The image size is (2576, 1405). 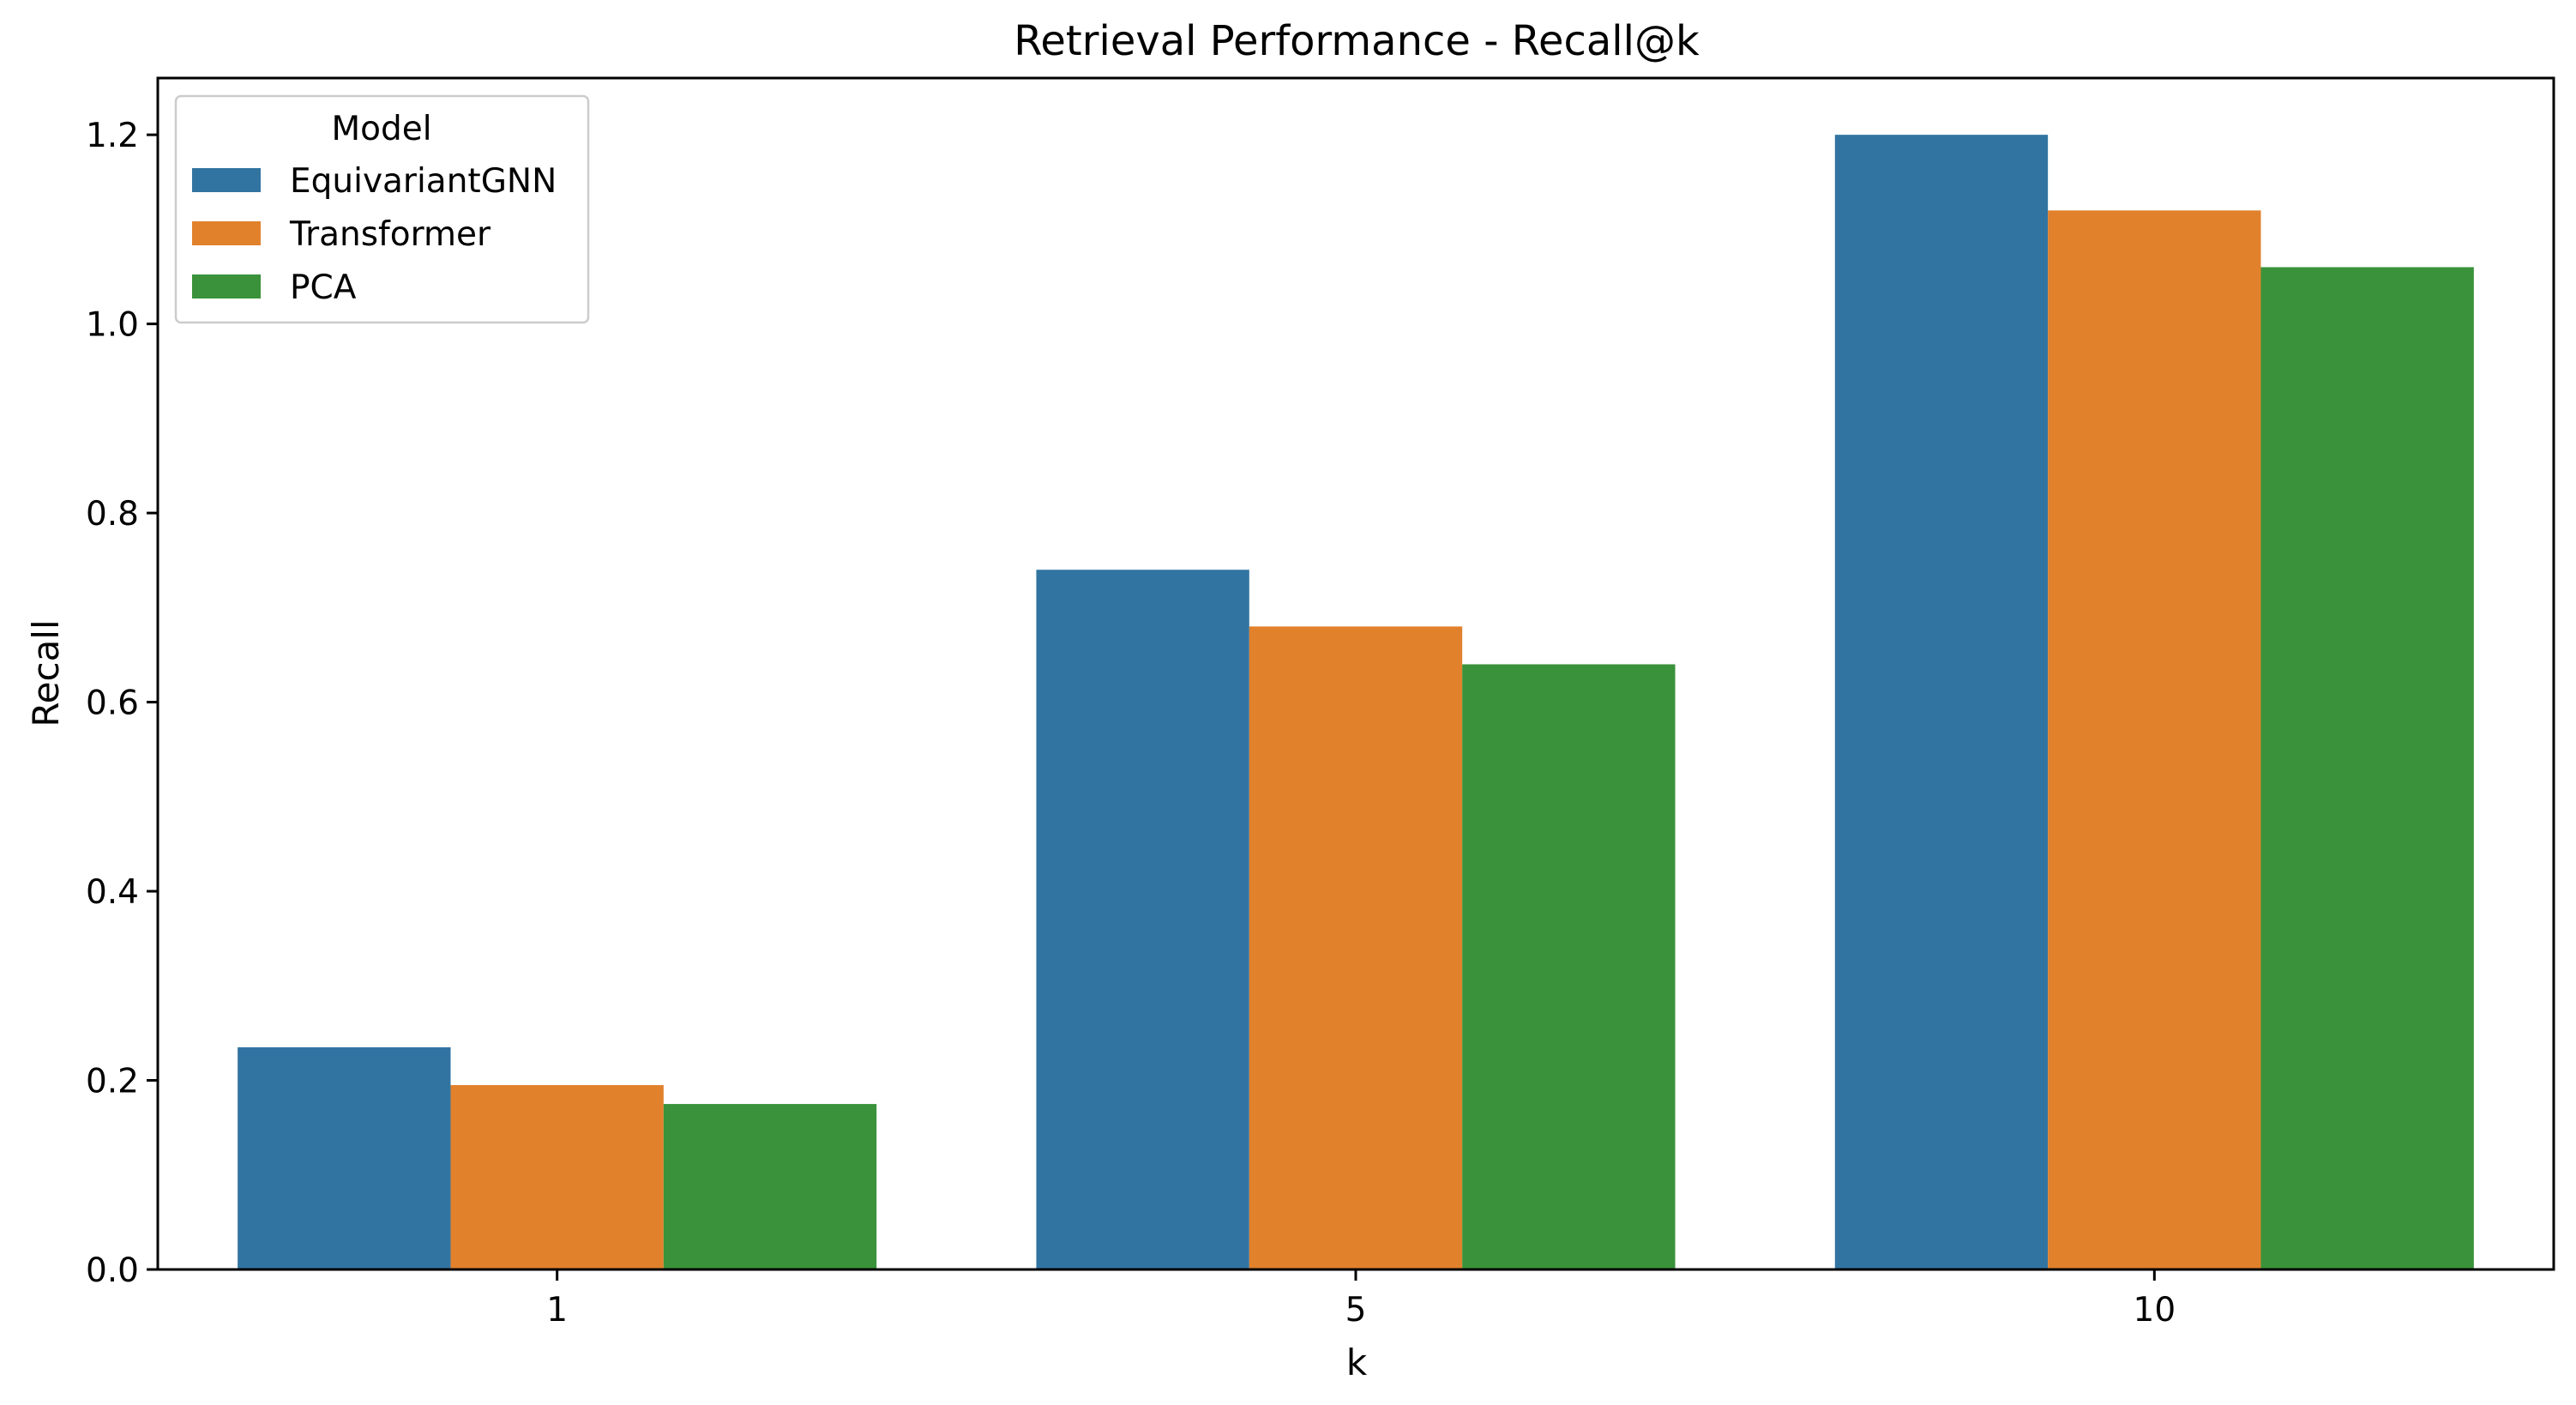 I want to click on y-tick-label: 0.8, so click(x=113, y=514).